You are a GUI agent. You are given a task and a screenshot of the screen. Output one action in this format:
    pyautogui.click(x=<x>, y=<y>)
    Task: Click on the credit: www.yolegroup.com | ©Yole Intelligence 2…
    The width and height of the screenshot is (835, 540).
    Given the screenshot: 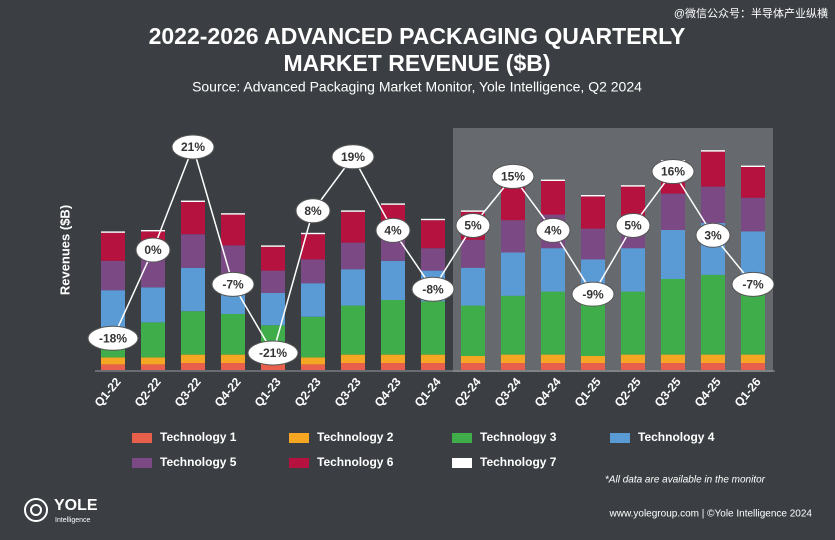 What is the action you would take?
    pyautogui.click(x=711, y=514)
    